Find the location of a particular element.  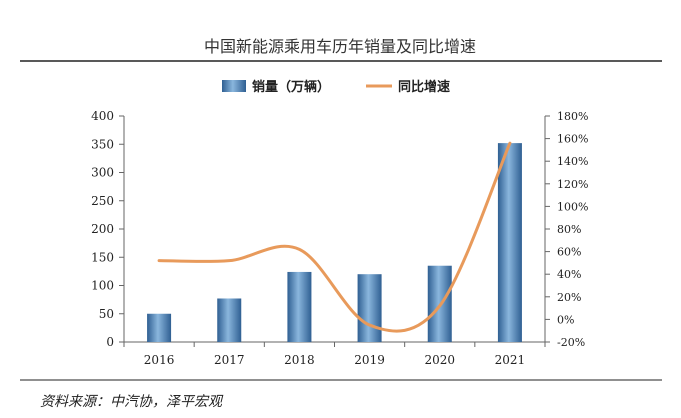

x-tick-label: 2020 is located at coordinates (439, 360).